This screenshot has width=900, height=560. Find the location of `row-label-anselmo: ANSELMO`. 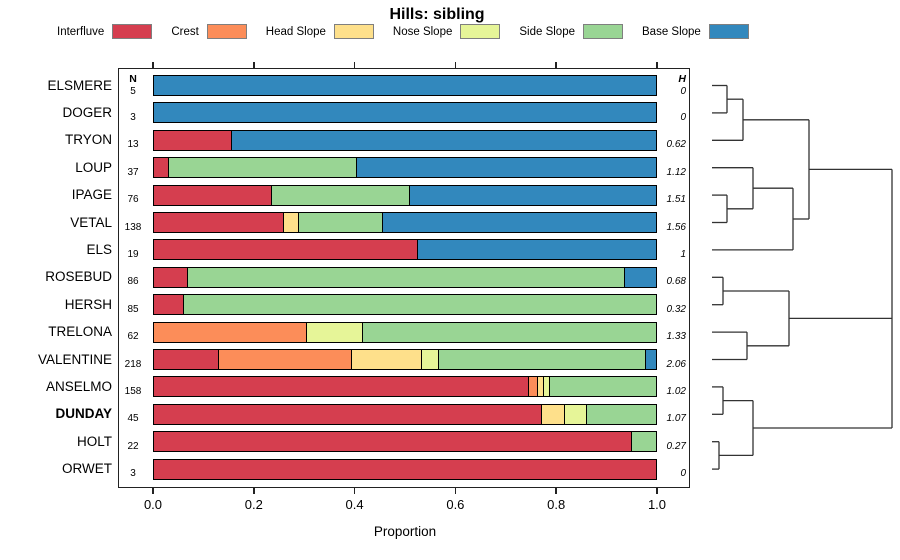

row-label-anselmo: ANSELMO is located at coordinates (78, 386).